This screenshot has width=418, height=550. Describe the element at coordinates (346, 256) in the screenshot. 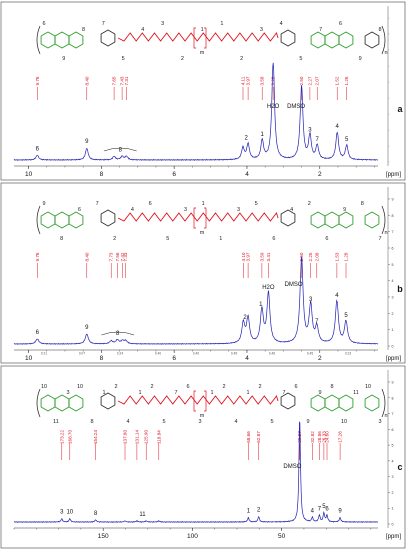

I see `peak-label: 1.28` at that location.